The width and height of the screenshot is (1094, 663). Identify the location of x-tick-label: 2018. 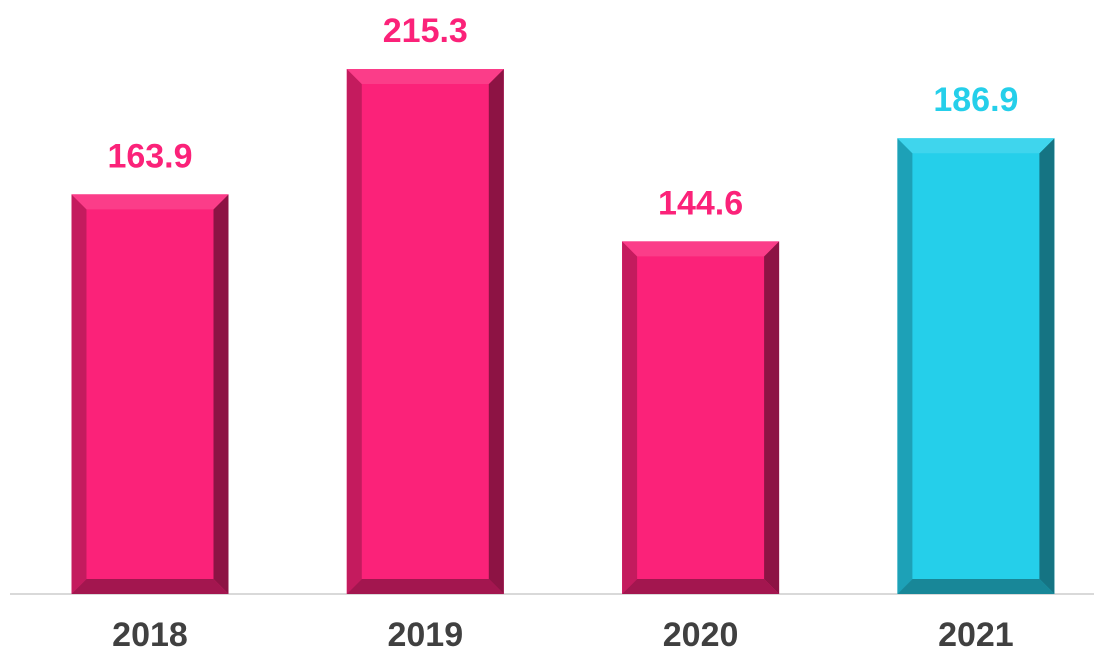
(150, 635).